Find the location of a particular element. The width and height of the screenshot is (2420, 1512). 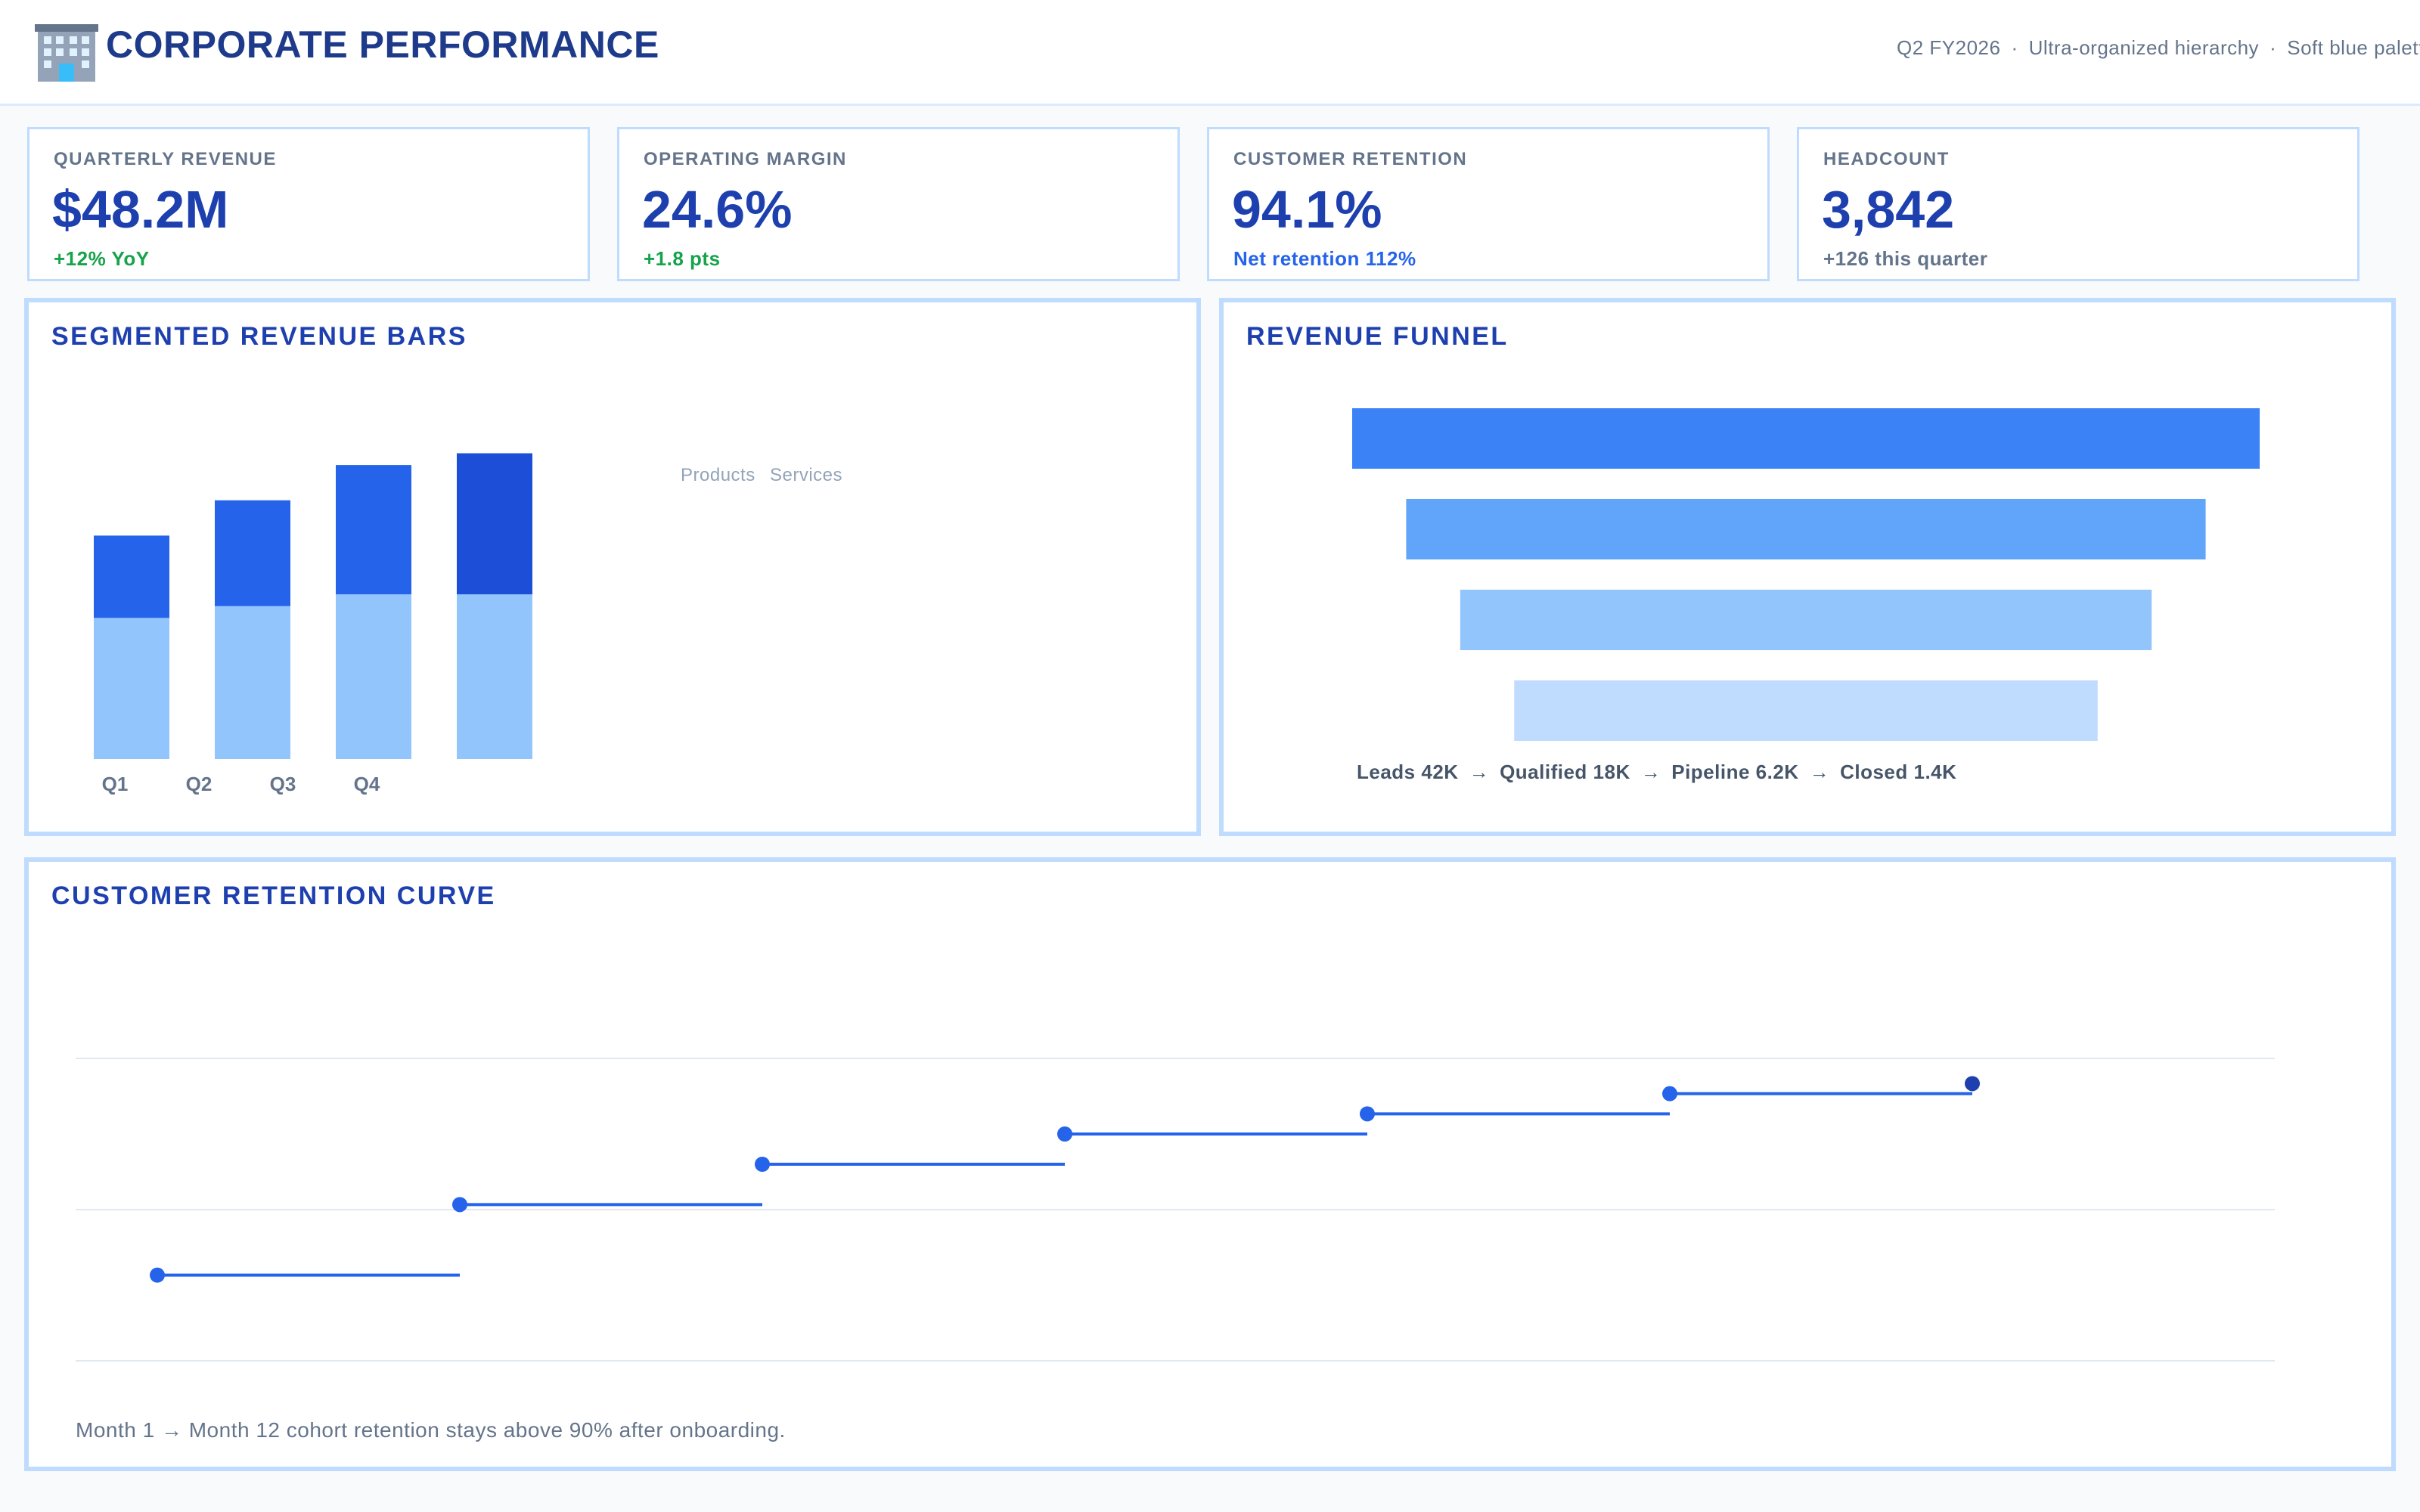

funnel-stage-leads: Leads 42K is located at coordinates (1408, 772).